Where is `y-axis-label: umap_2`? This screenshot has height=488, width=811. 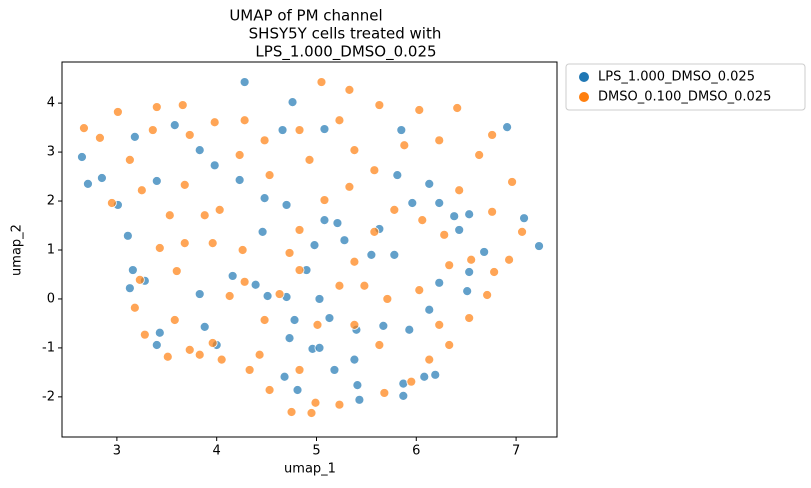 y-axis-label: umap_2 is located at coordinates (17, 250).